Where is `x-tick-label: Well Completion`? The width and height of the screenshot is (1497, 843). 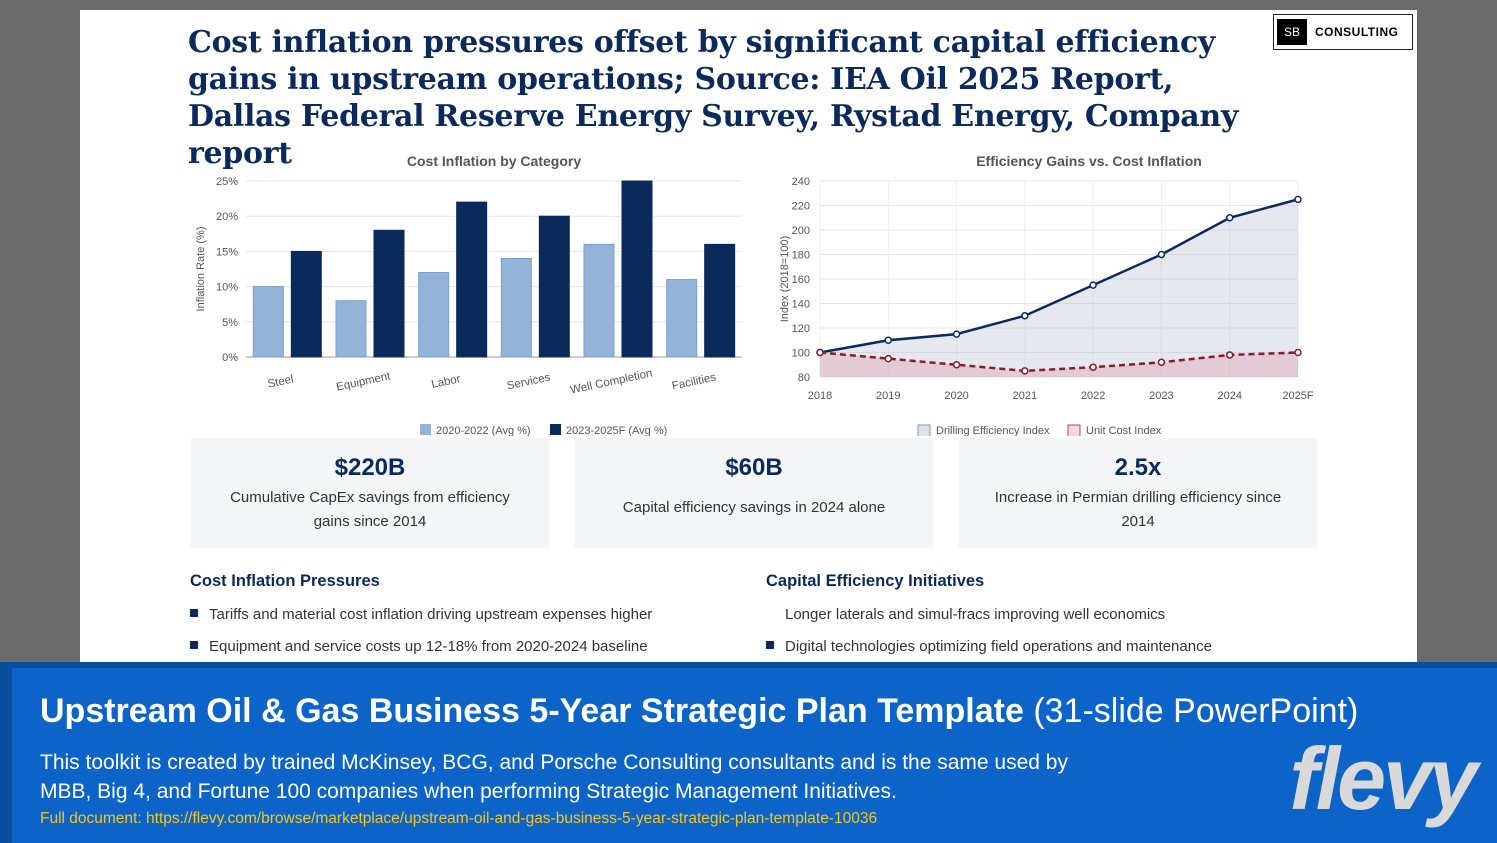 x-tick-label: Well Completion is located at coordinates (611, 382).